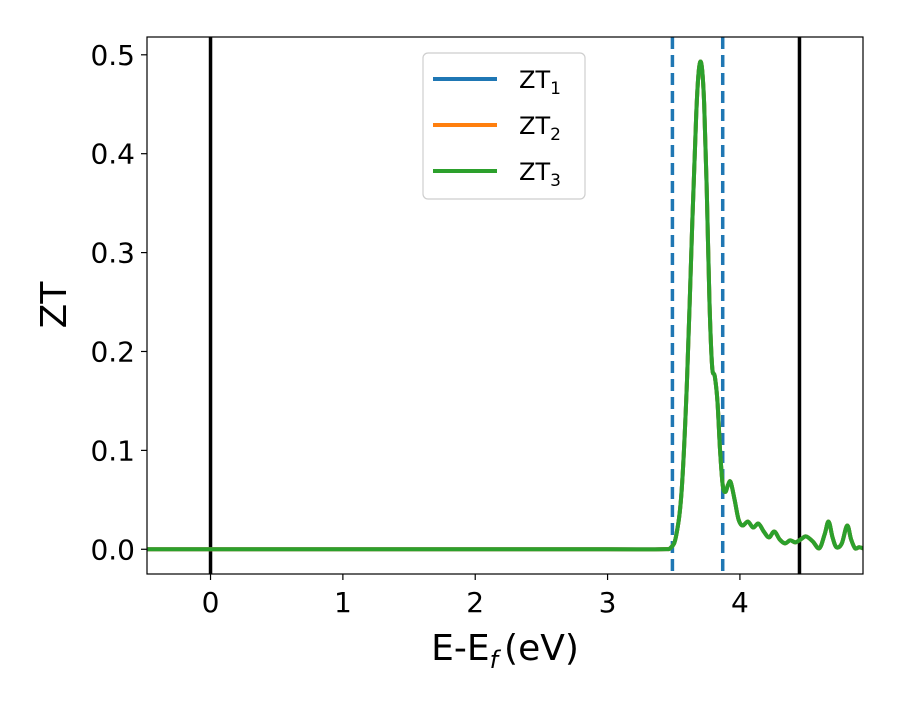  I want to click on x-axis-label-main: E-E, so click(460, 648).